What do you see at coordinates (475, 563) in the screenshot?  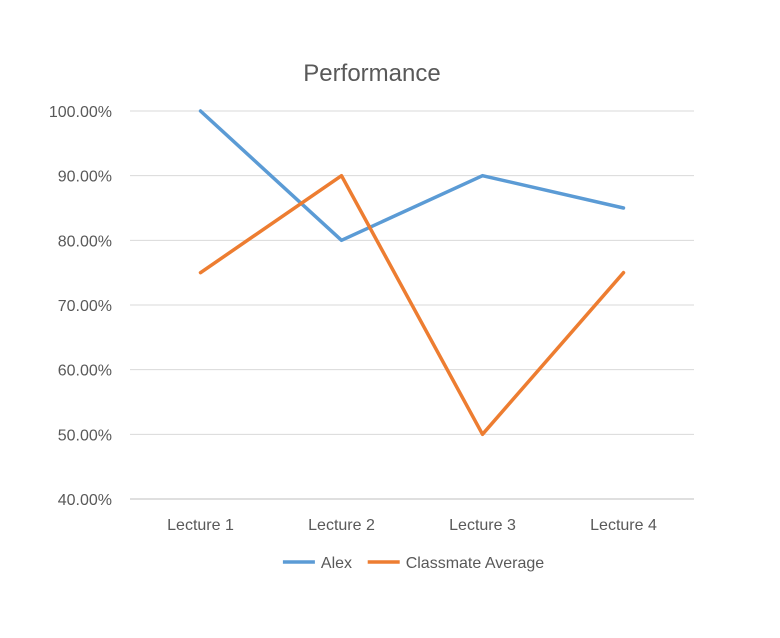 I see `legend-label: Classmate Average` at bounding box center [475, 563].